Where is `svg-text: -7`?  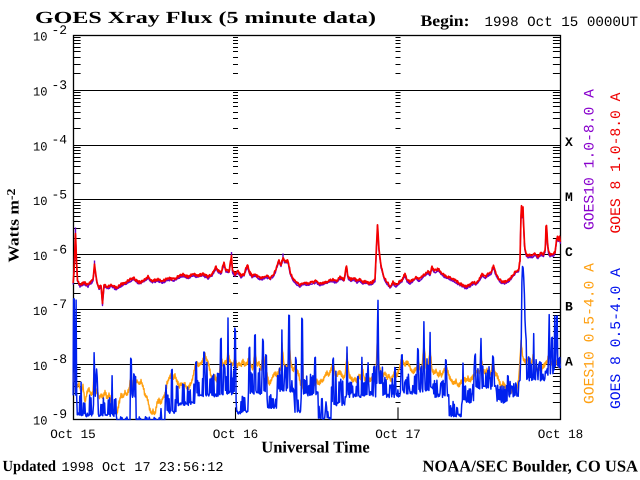 svg-text: -7 is located at coordinates (60, 304).